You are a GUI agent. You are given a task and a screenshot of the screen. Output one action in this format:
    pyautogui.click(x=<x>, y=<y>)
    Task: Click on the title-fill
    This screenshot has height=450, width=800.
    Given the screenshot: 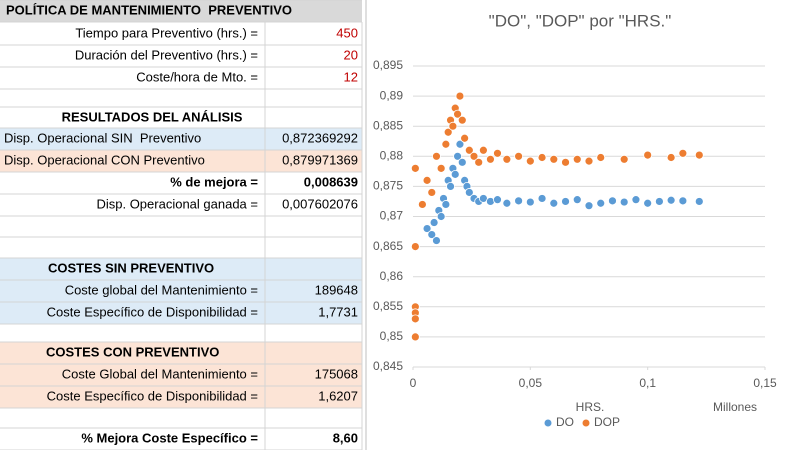 What is the action you would take?
    pyautogui.click(x=181, y=11)
    